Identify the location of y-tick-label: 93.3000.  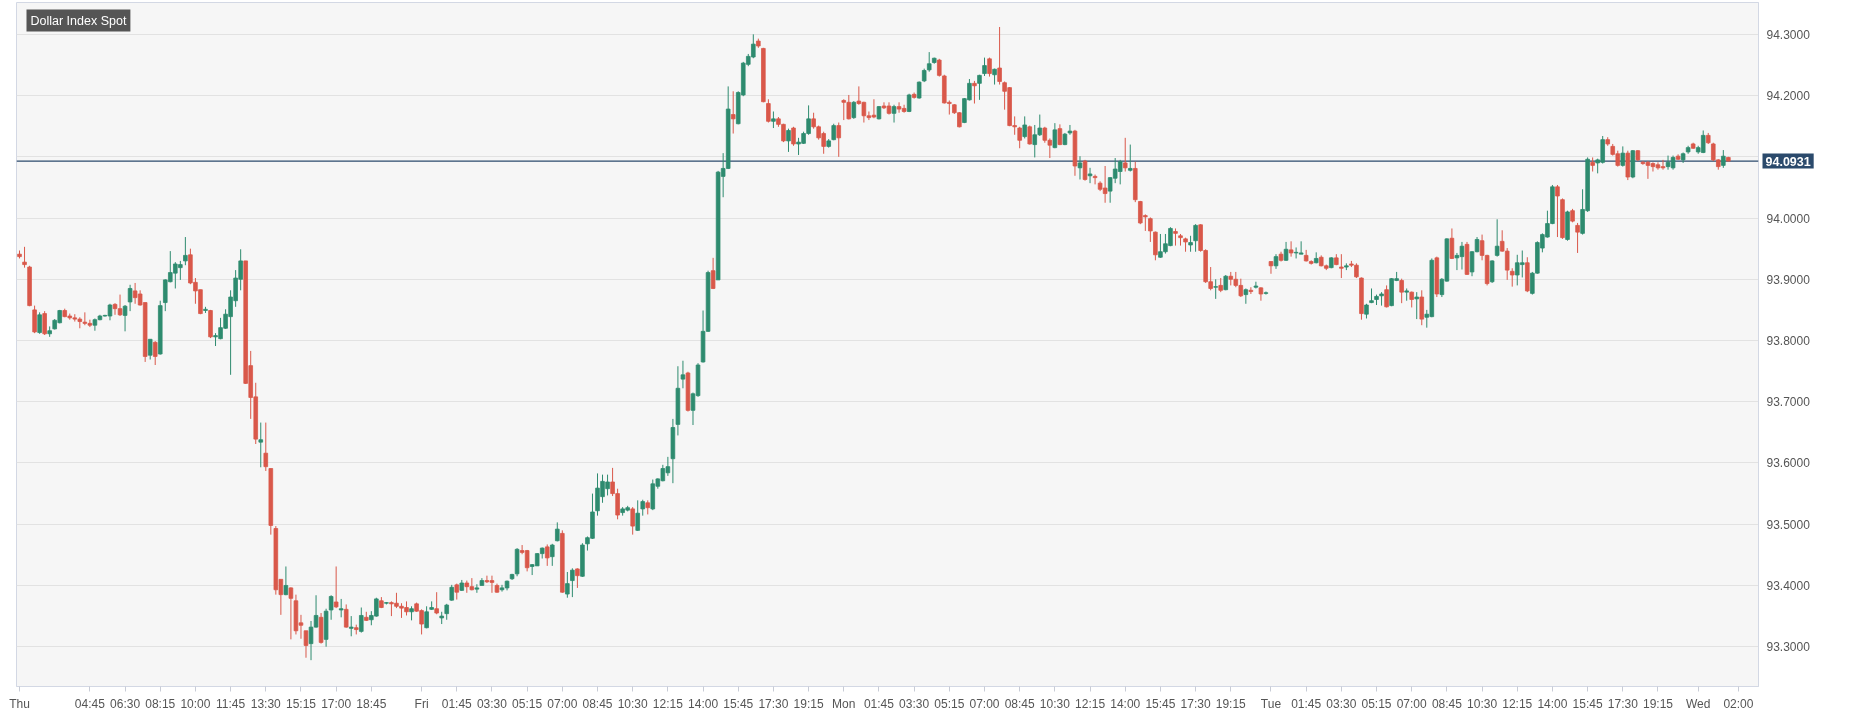
(1788, 647).